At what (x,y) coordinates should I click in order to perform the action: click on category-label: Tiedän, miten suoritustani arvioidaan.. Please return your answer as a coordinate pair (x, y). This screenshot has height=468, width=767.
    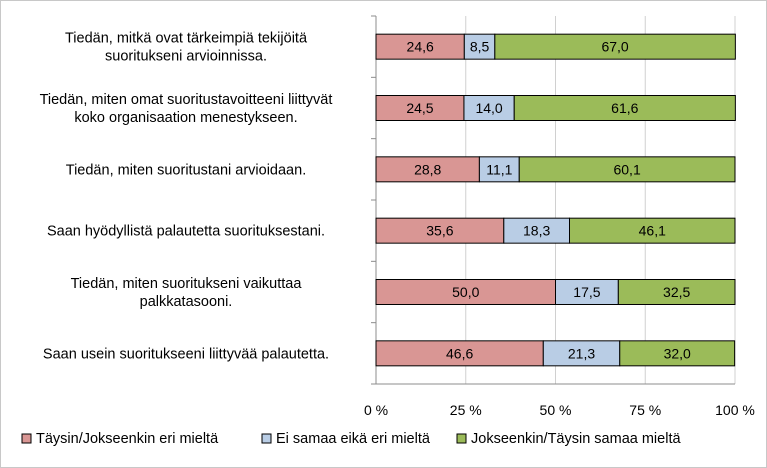
    Looking at the image, I should click on (186, 170).